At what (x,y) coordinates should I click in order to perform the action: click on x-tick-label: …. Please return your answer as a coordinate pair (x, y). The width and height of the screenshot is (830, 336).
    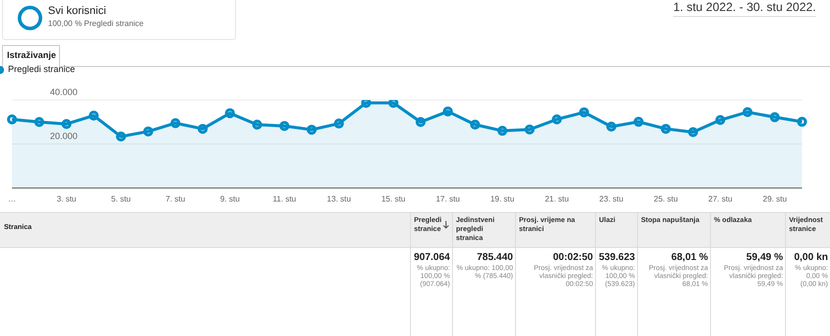
    Looking at the image, I should click on (12, 199).